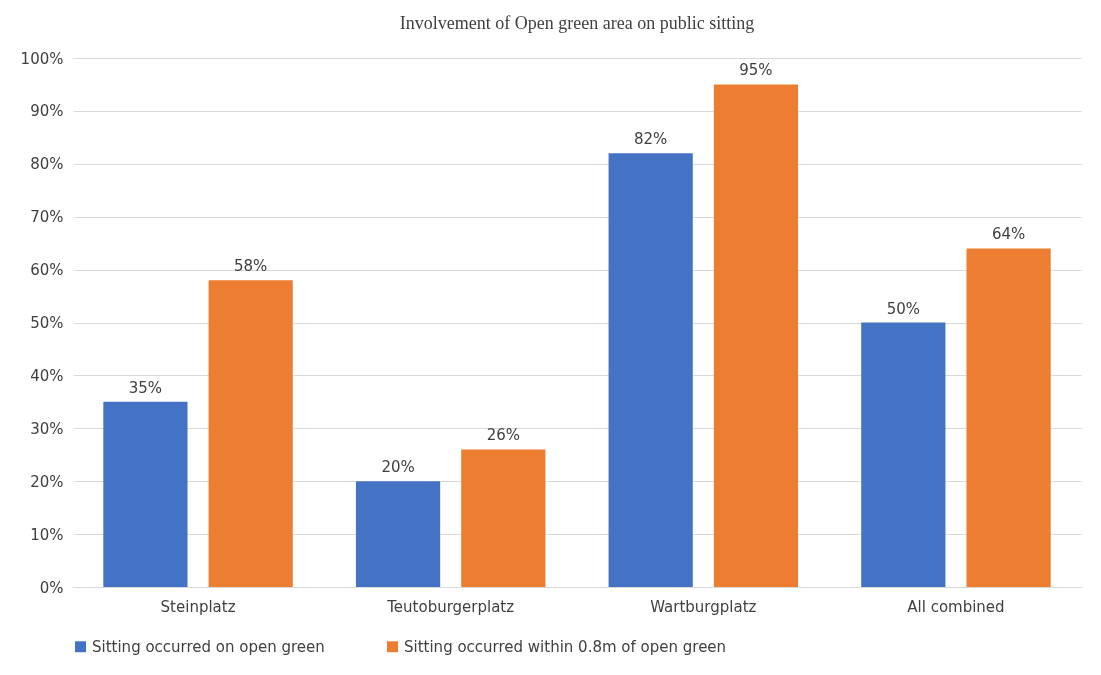 This screenshot has height=675, width=1101. I want to click on data-label: 50%, so click(903, 308).